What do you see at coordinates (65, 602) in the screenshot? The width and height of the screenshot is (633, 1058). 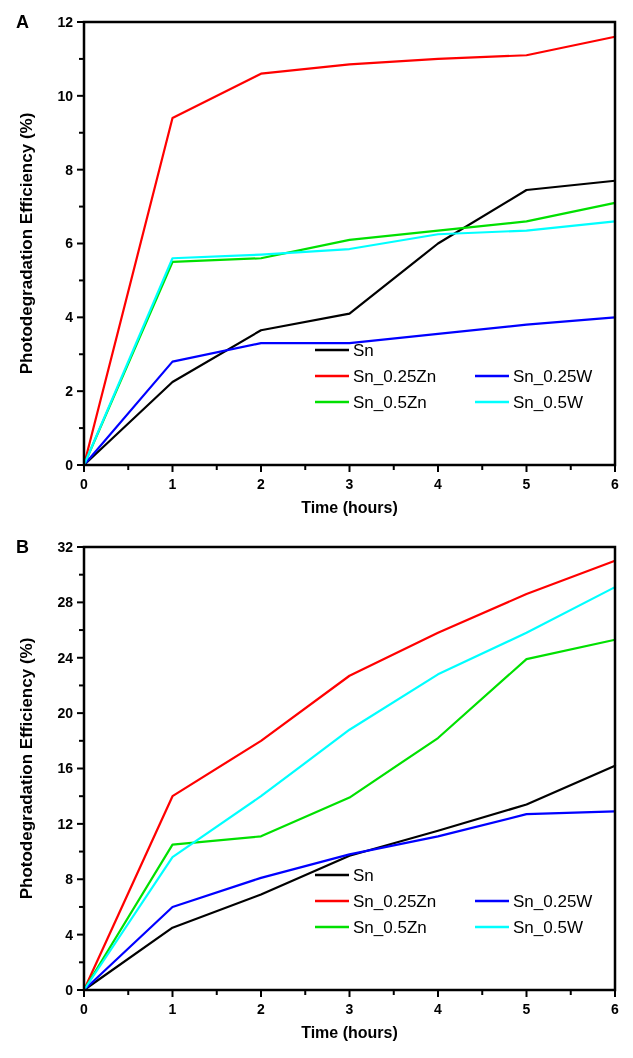 I see `y-tick-label: 28` at bounding box center [65, 602].